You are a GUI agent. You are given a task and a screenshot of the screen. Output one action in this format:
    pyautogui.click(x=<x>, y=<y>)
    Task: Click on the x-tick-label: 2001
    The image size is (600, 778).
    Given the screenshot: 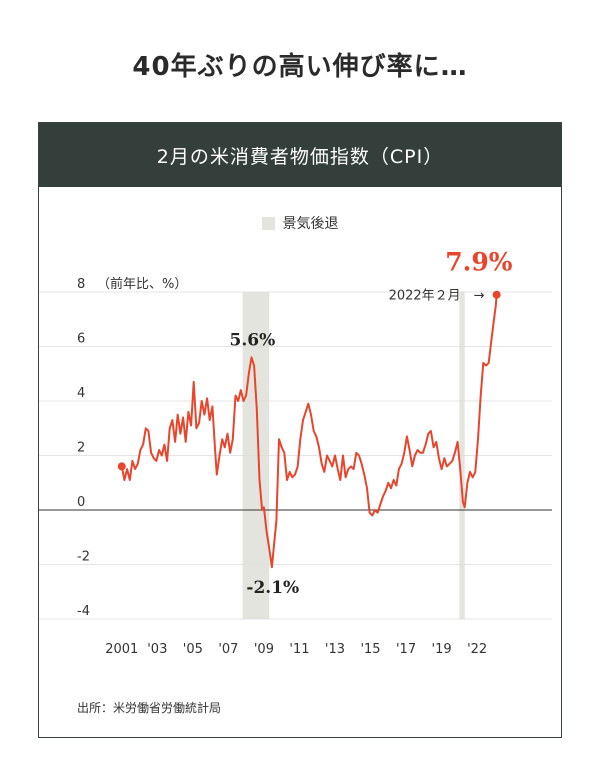 What is the action you would take?
    pyautogui.click(x=121, y=649)
    